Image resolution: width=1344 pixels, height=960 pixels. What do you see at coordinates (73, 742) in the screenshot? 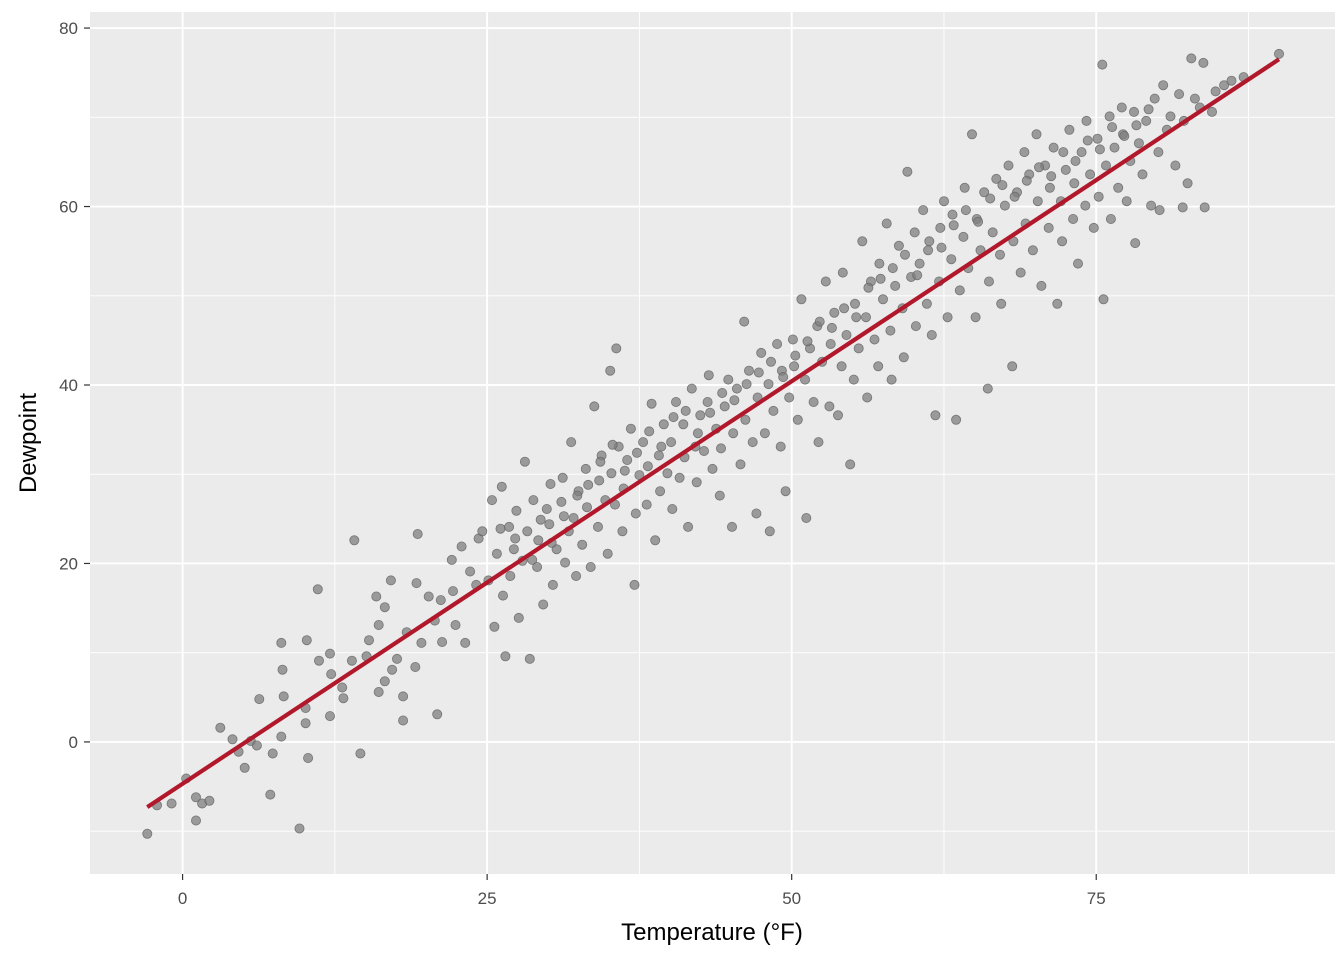
I see `y-tick-label: 0` at bounding box center [73, 742].